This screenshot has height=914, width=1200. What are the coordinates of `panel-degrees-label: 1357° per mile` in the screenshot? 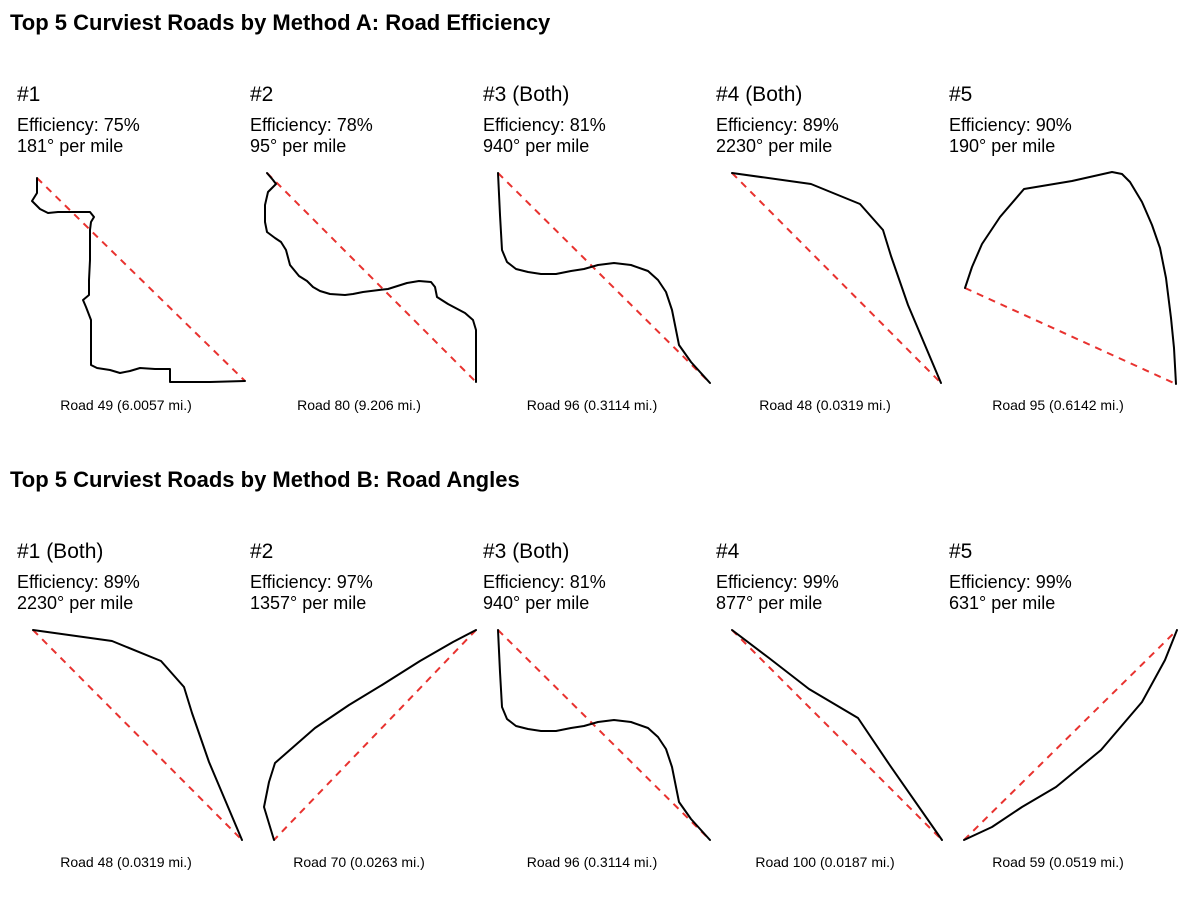 It's located at (308, 603).